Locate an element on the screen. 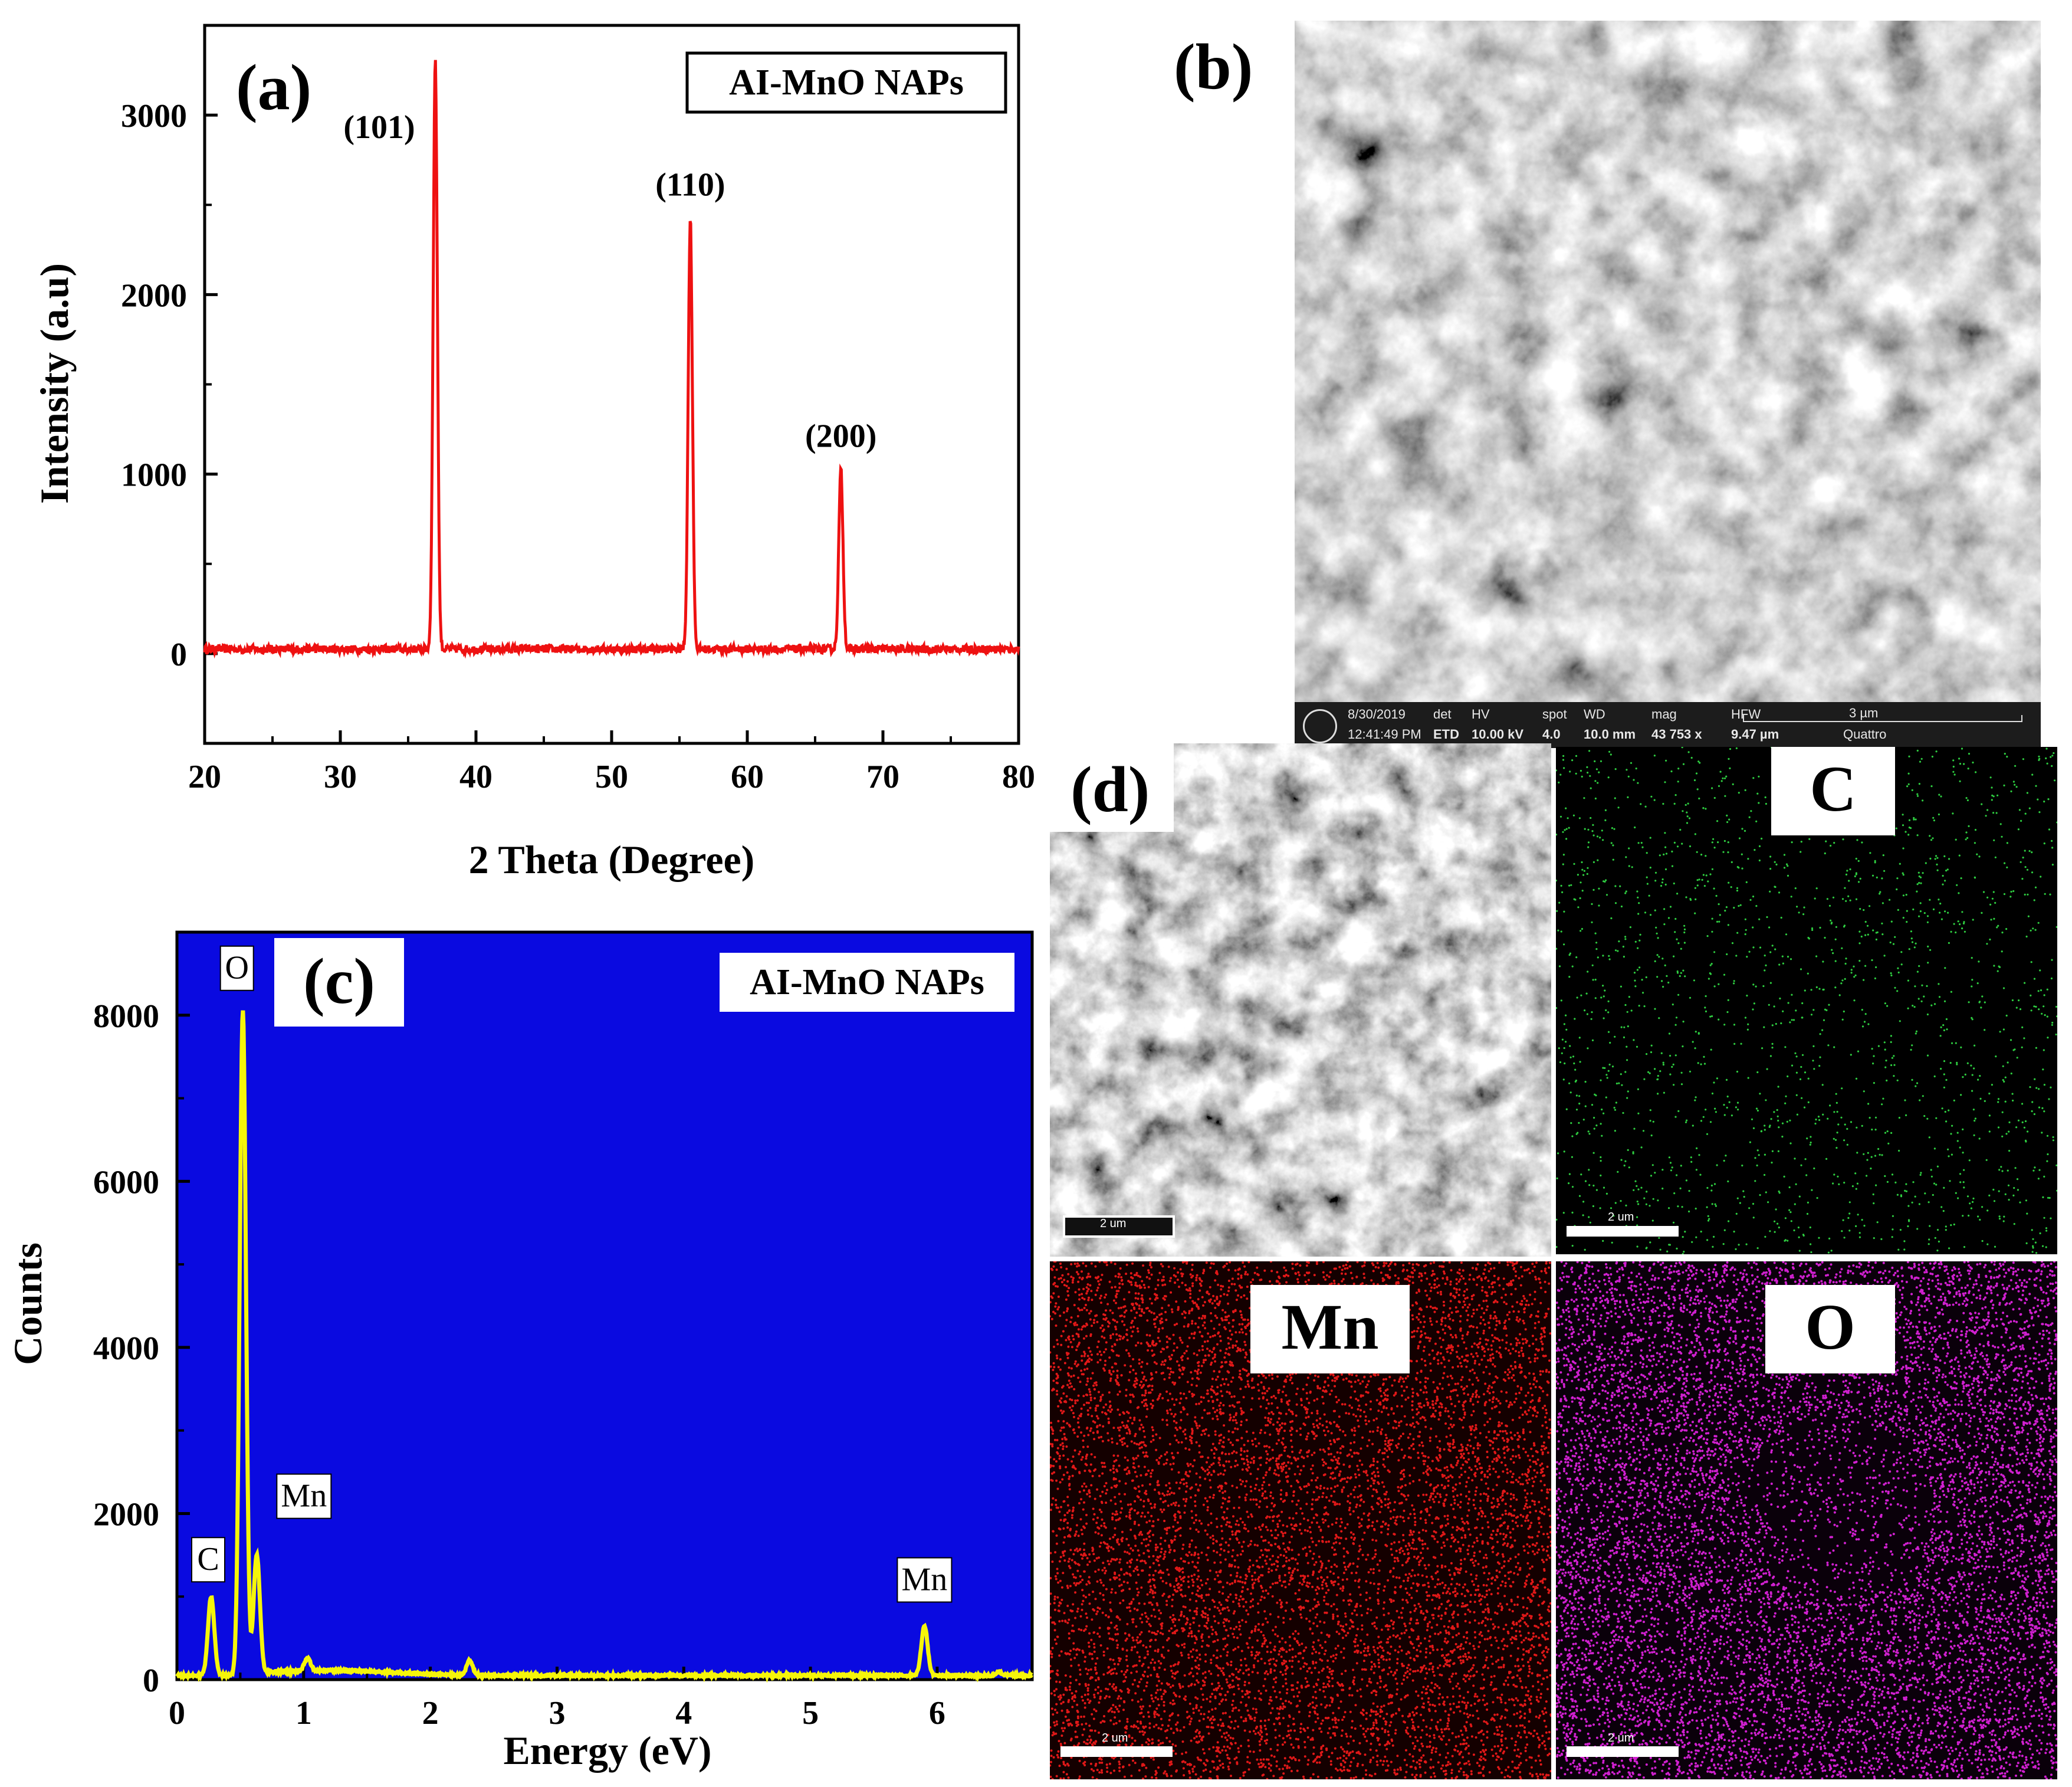 The height and width of the screenshot is (1787, 2072). map-c-scale-bar is located at coordinates (1623, 1231).